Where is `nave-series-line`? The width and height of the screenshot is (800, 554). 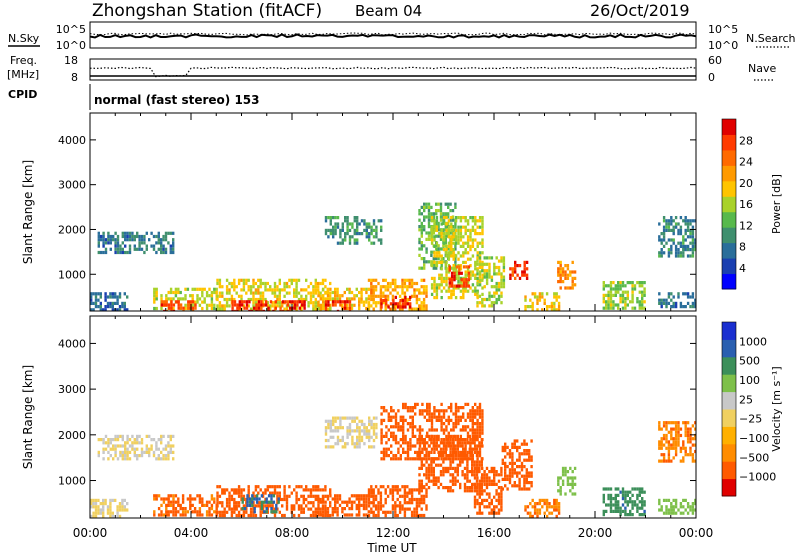 nave-series-line is located at coordinates (393, 72).